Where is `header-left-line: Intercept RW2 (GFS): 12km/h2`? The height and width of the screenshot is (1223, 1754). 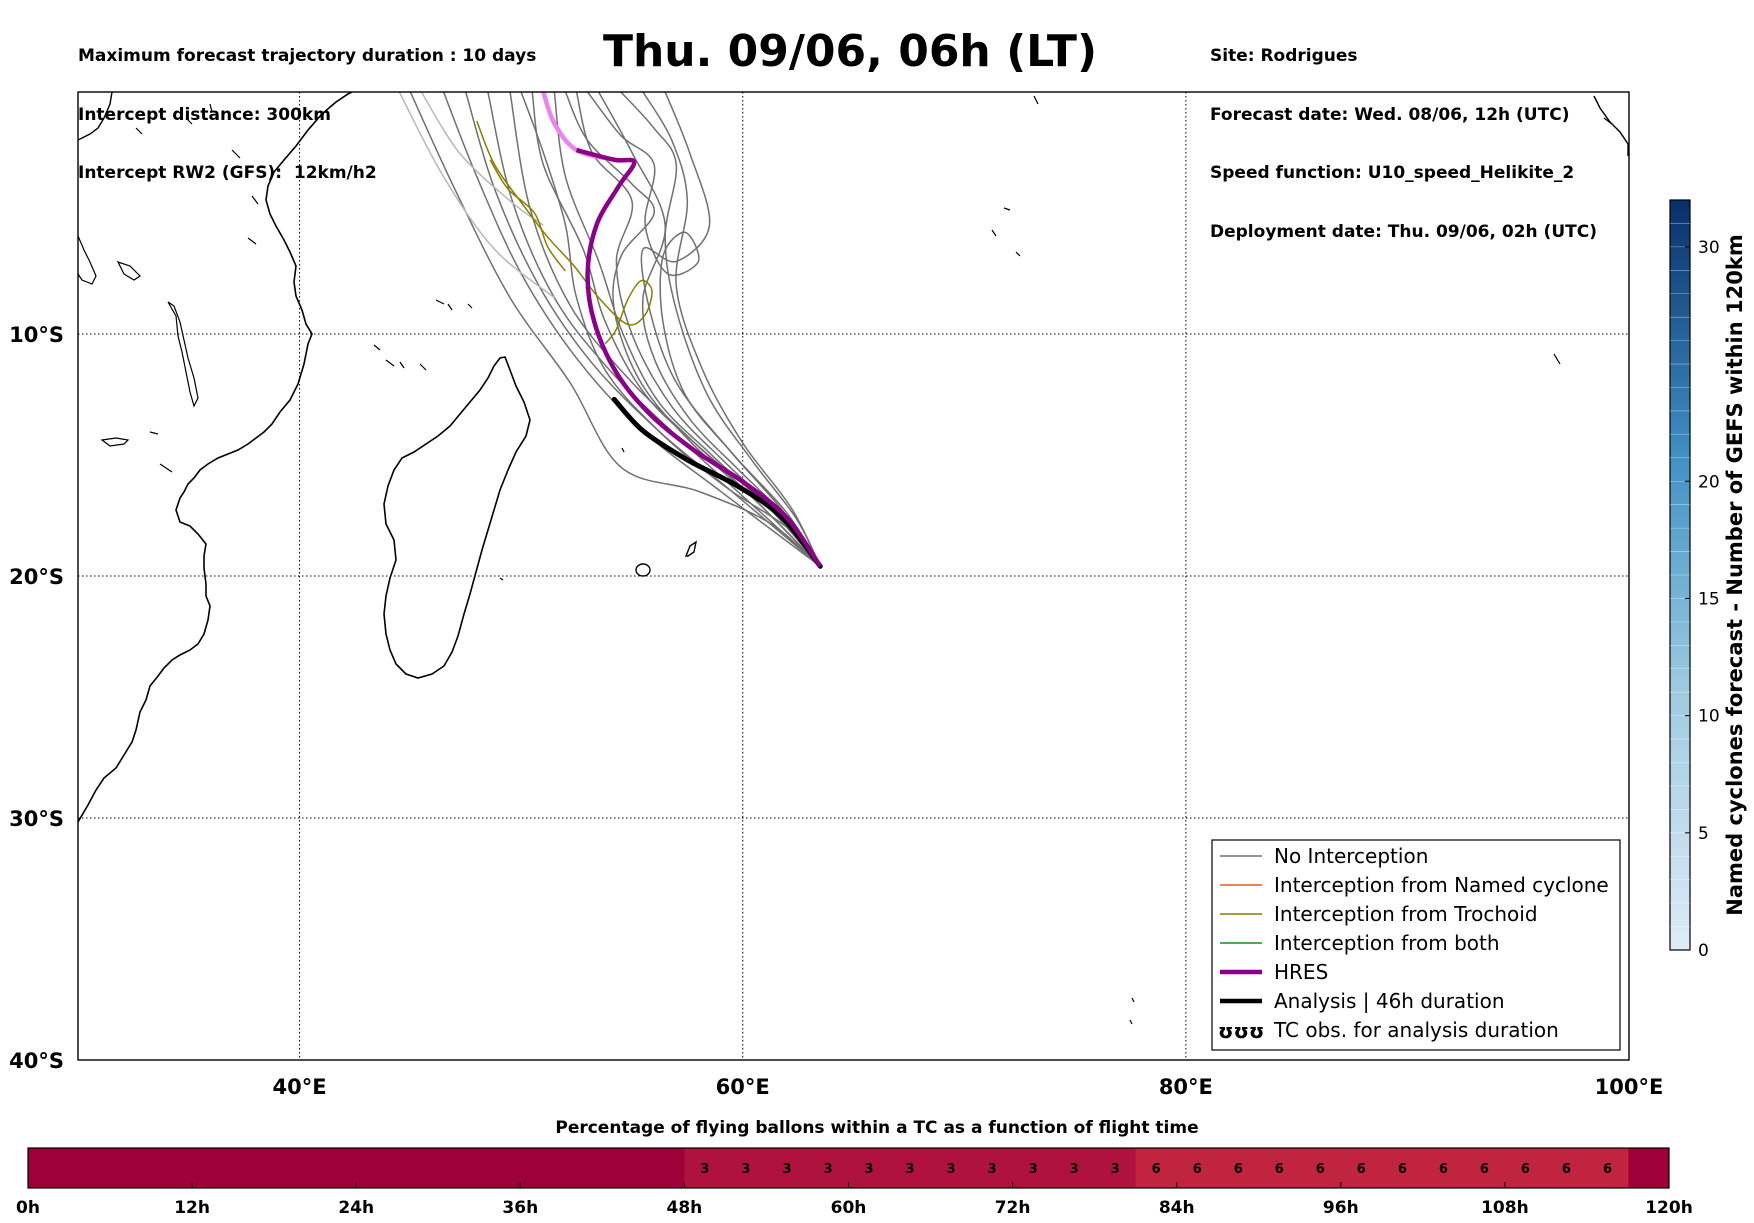
header-left-line: Intercept RW2 (GFS): 12km/h2 is located at coordinates (227, 173).